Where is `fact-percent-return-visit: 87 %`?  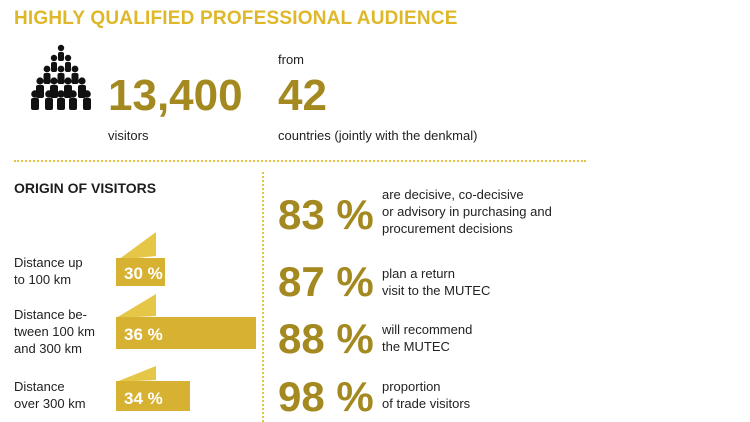 fact-percent-return-visit: 87 % is located at coordinates (326, 281).